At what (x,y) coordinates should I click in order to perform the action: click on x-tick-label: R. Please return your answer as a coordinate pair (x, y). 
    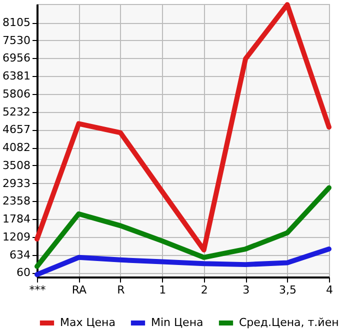
    Looking at the image, I should click on (121, 290).